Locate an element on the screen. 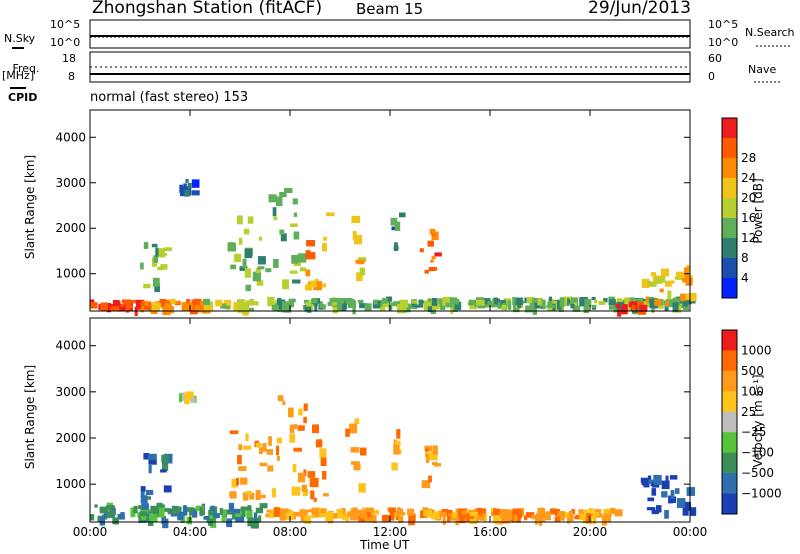 Image resolution: width=800 pixels, height=554 pixels. freq-tick-bottom: 8 is located at coordinates (71, 76).